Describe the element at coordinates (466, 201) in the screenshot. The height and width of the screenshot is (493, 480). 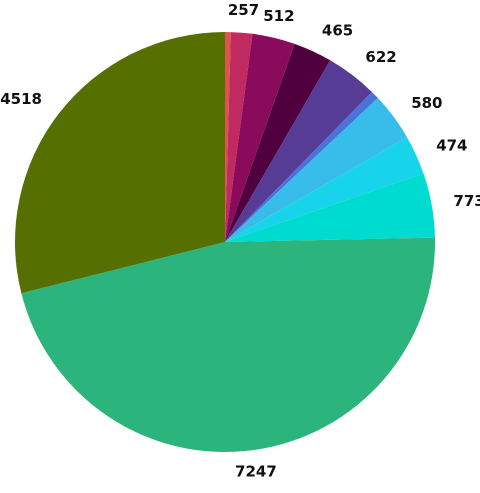
I see `pie-label-8: 773` at that location.